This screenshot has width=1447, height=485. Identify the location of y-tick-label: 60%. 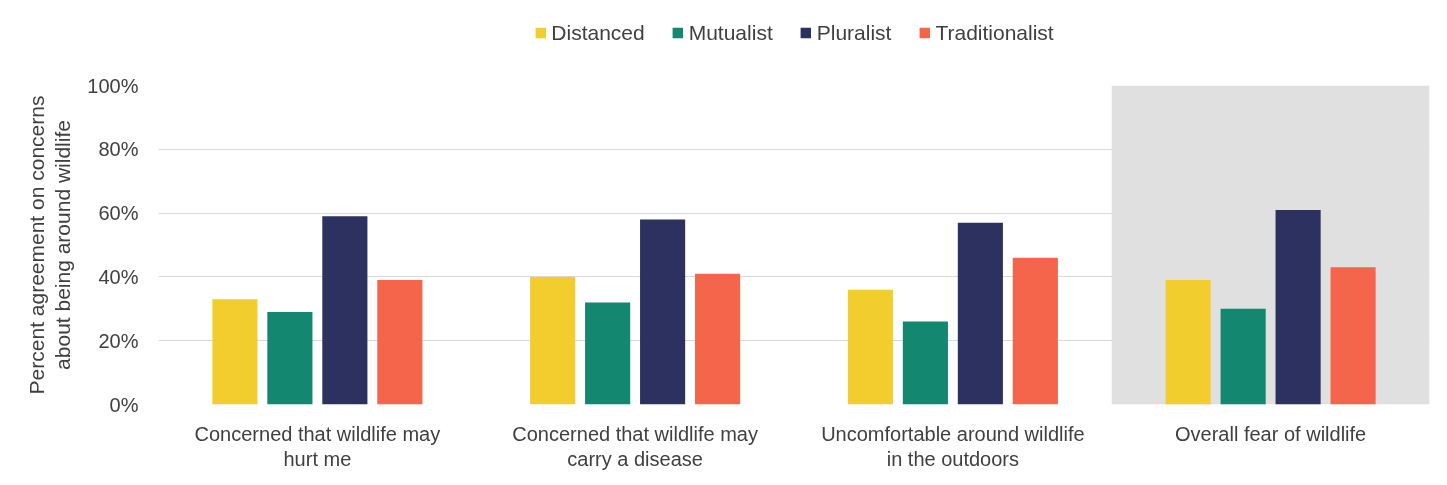
(118, 213).